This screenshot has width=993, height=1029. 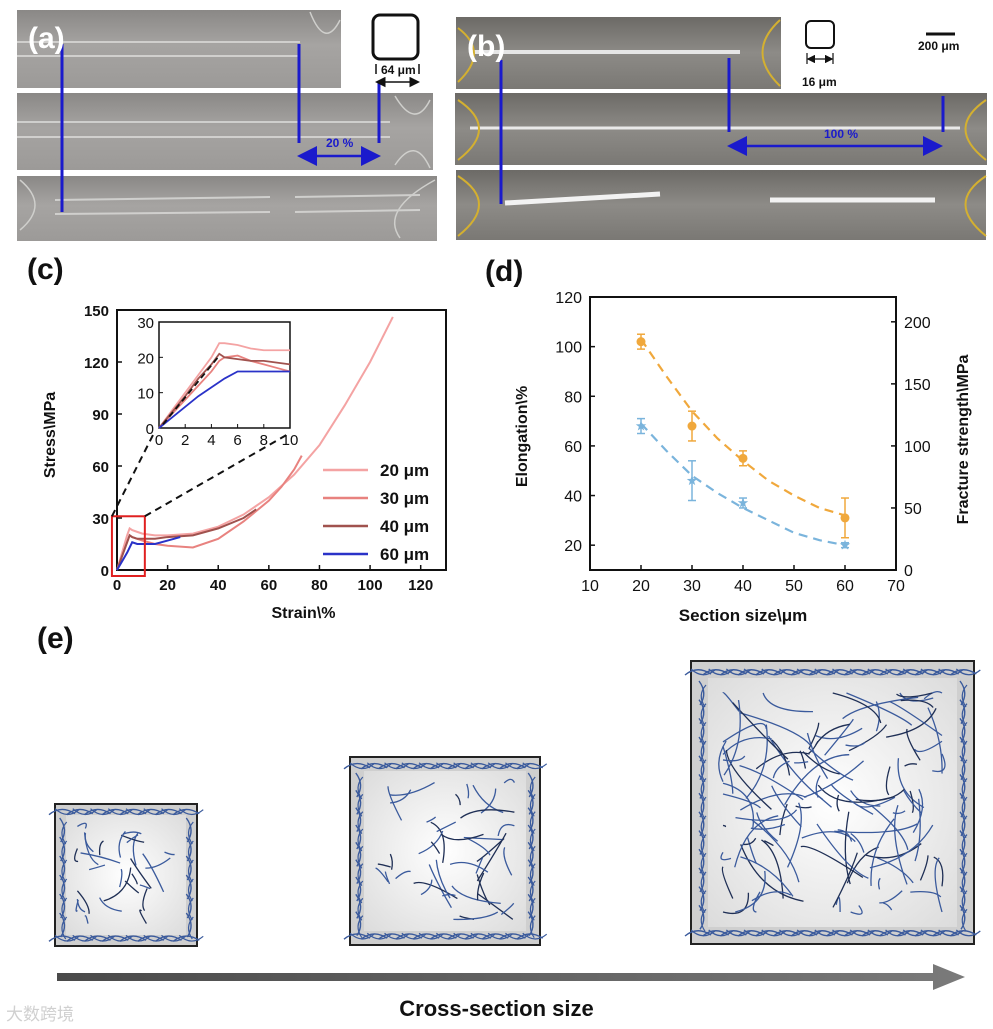 I want to click on y-axis-label: Stress\MPa, so click(x=50, y=435).